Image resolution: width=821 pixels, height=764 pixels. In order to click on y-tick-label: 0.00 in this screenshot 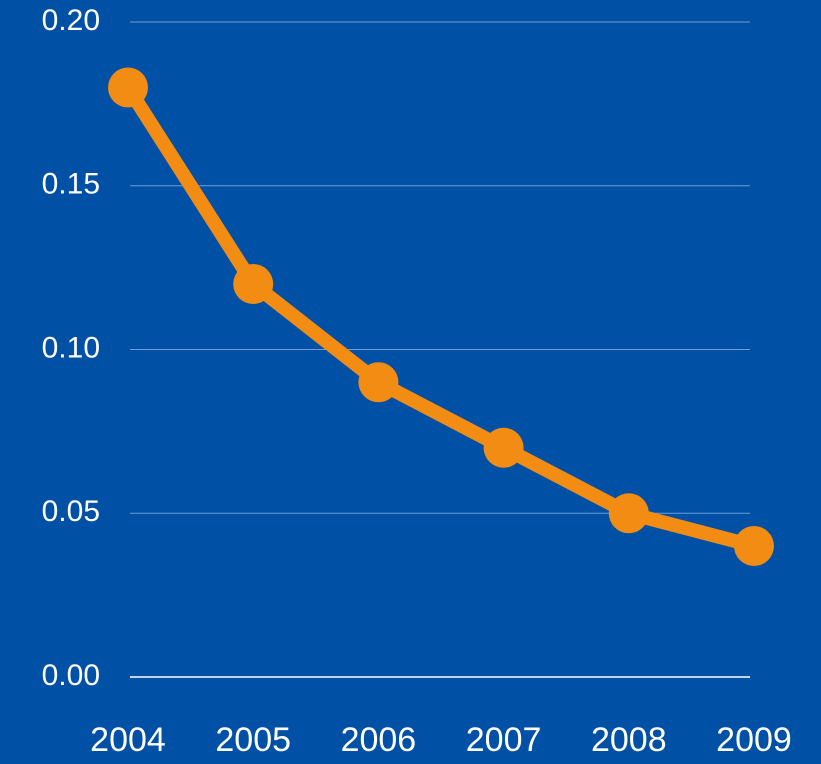, I will do `click(71, 675)`.